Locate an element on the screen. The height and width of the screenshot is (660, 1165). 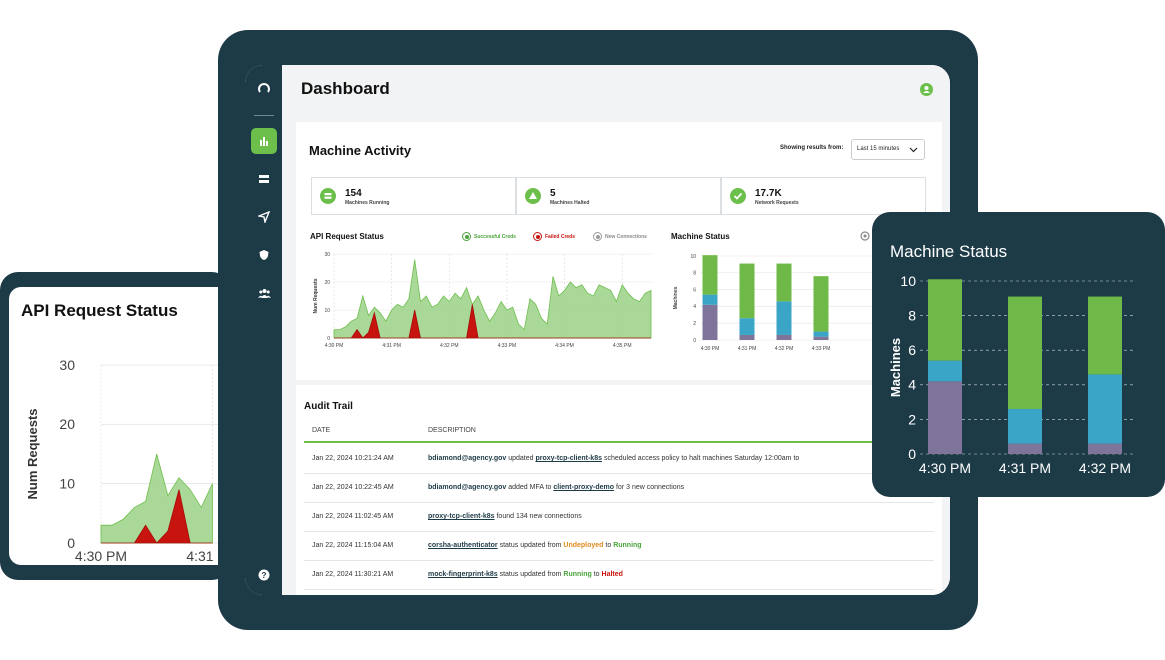
settings-icon is located at coordinates (865, 236).